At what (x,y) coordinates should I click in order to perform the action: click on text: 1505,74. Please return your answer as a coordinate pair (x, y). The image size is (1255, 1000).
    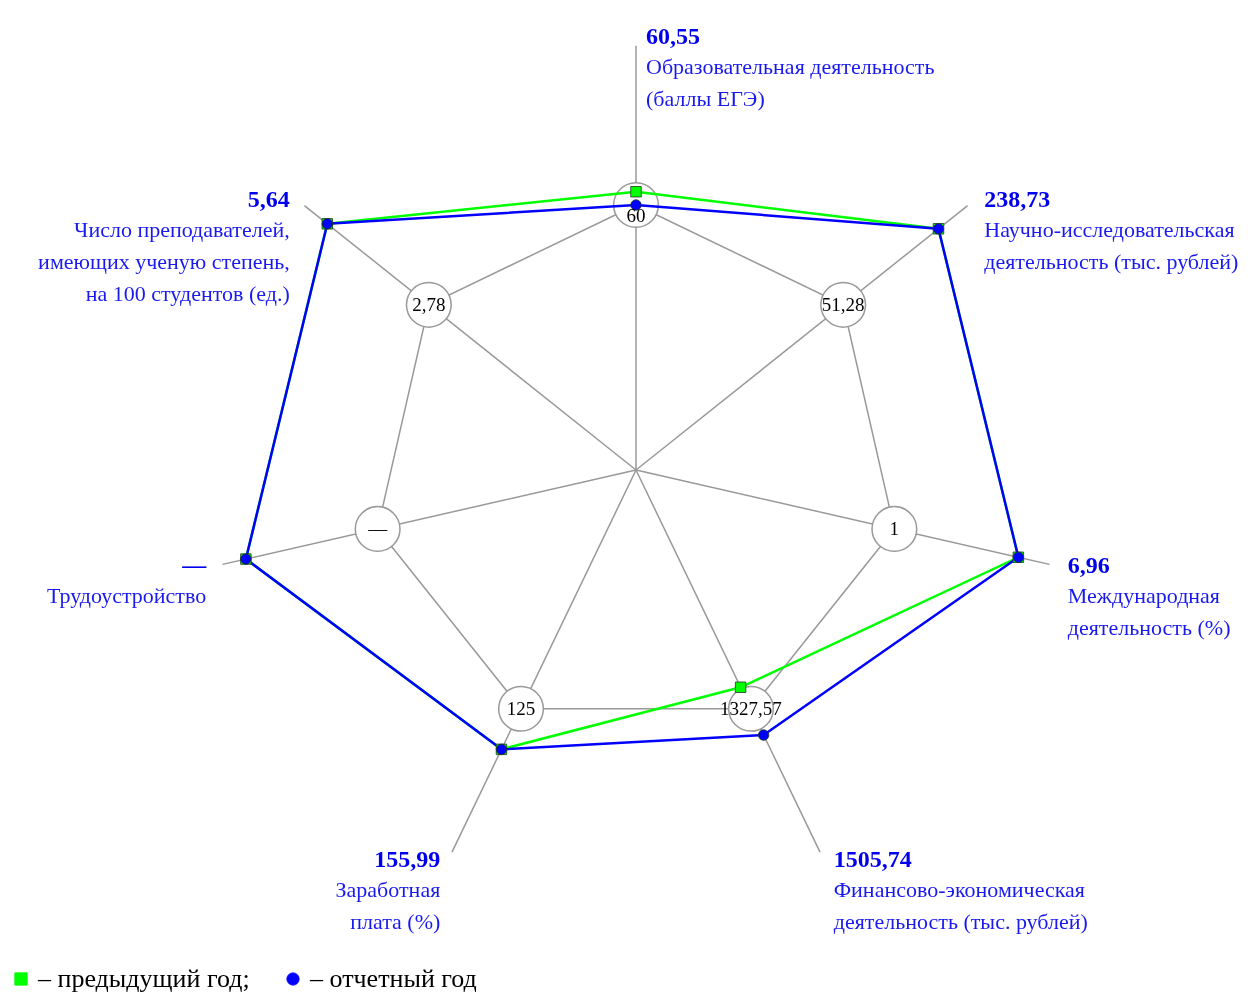
    Looking at the image, I should click on (872, 858).